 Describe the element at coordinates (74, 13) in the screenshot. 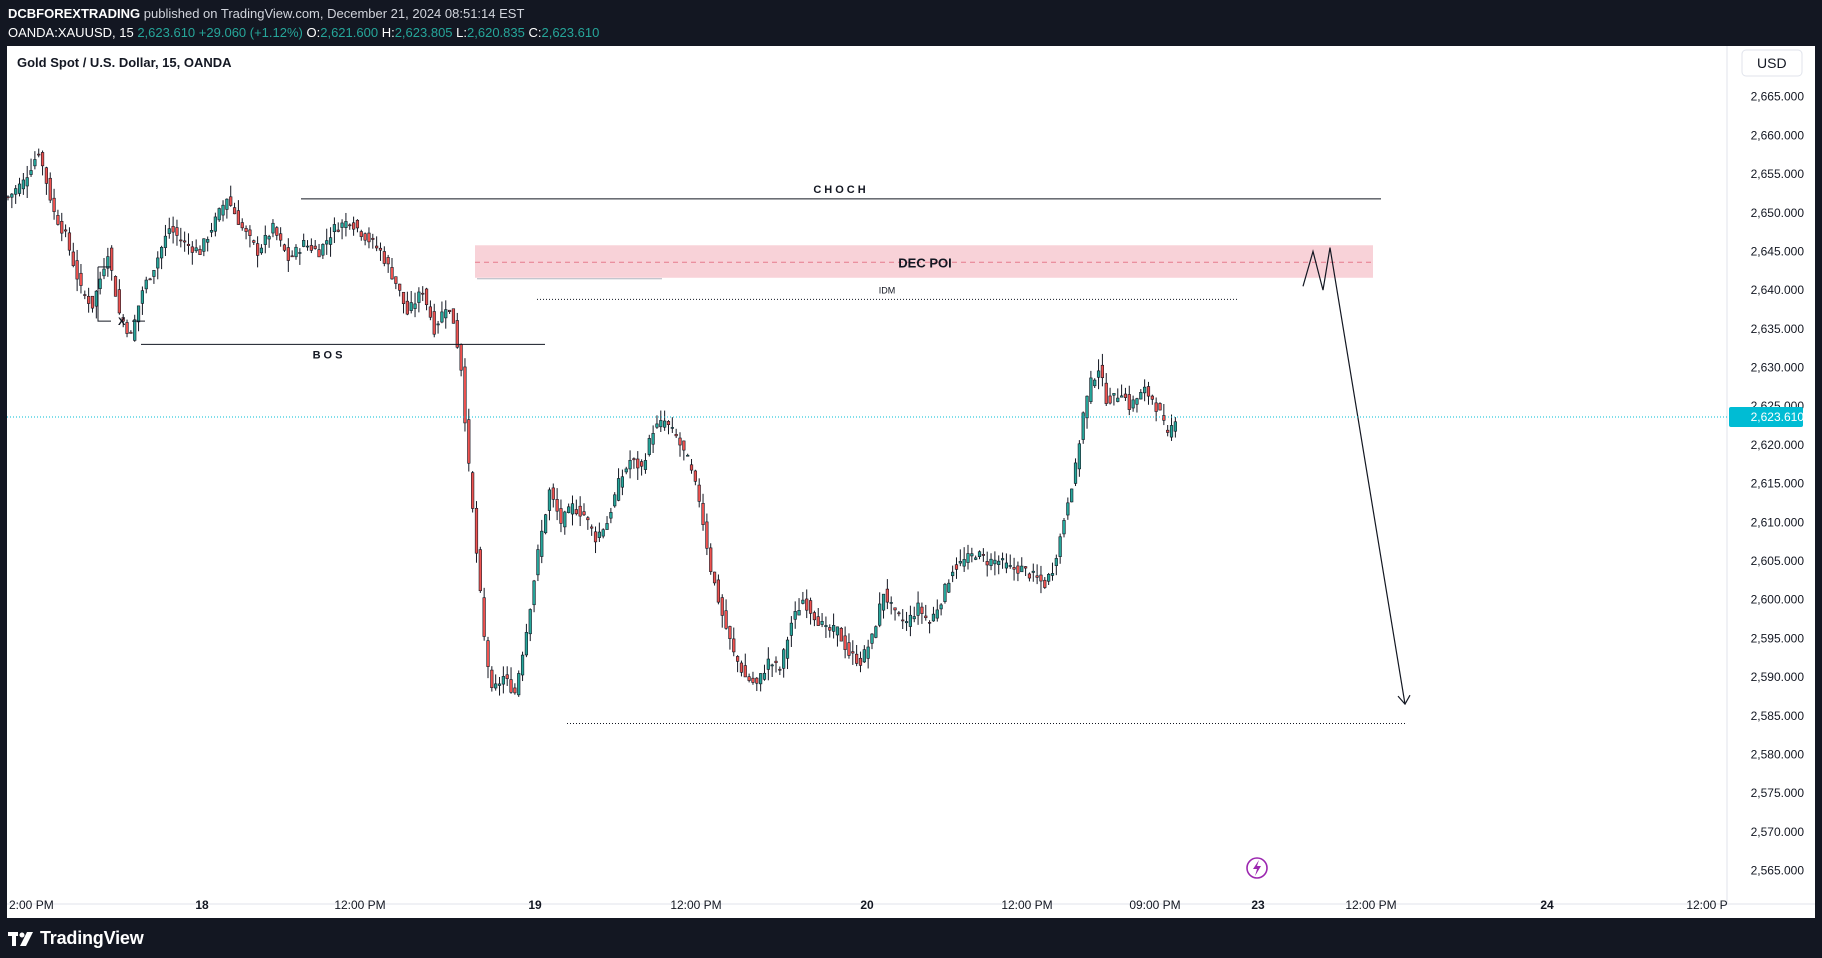

I see `author-name: DCBFOREXTRADING` at that location.